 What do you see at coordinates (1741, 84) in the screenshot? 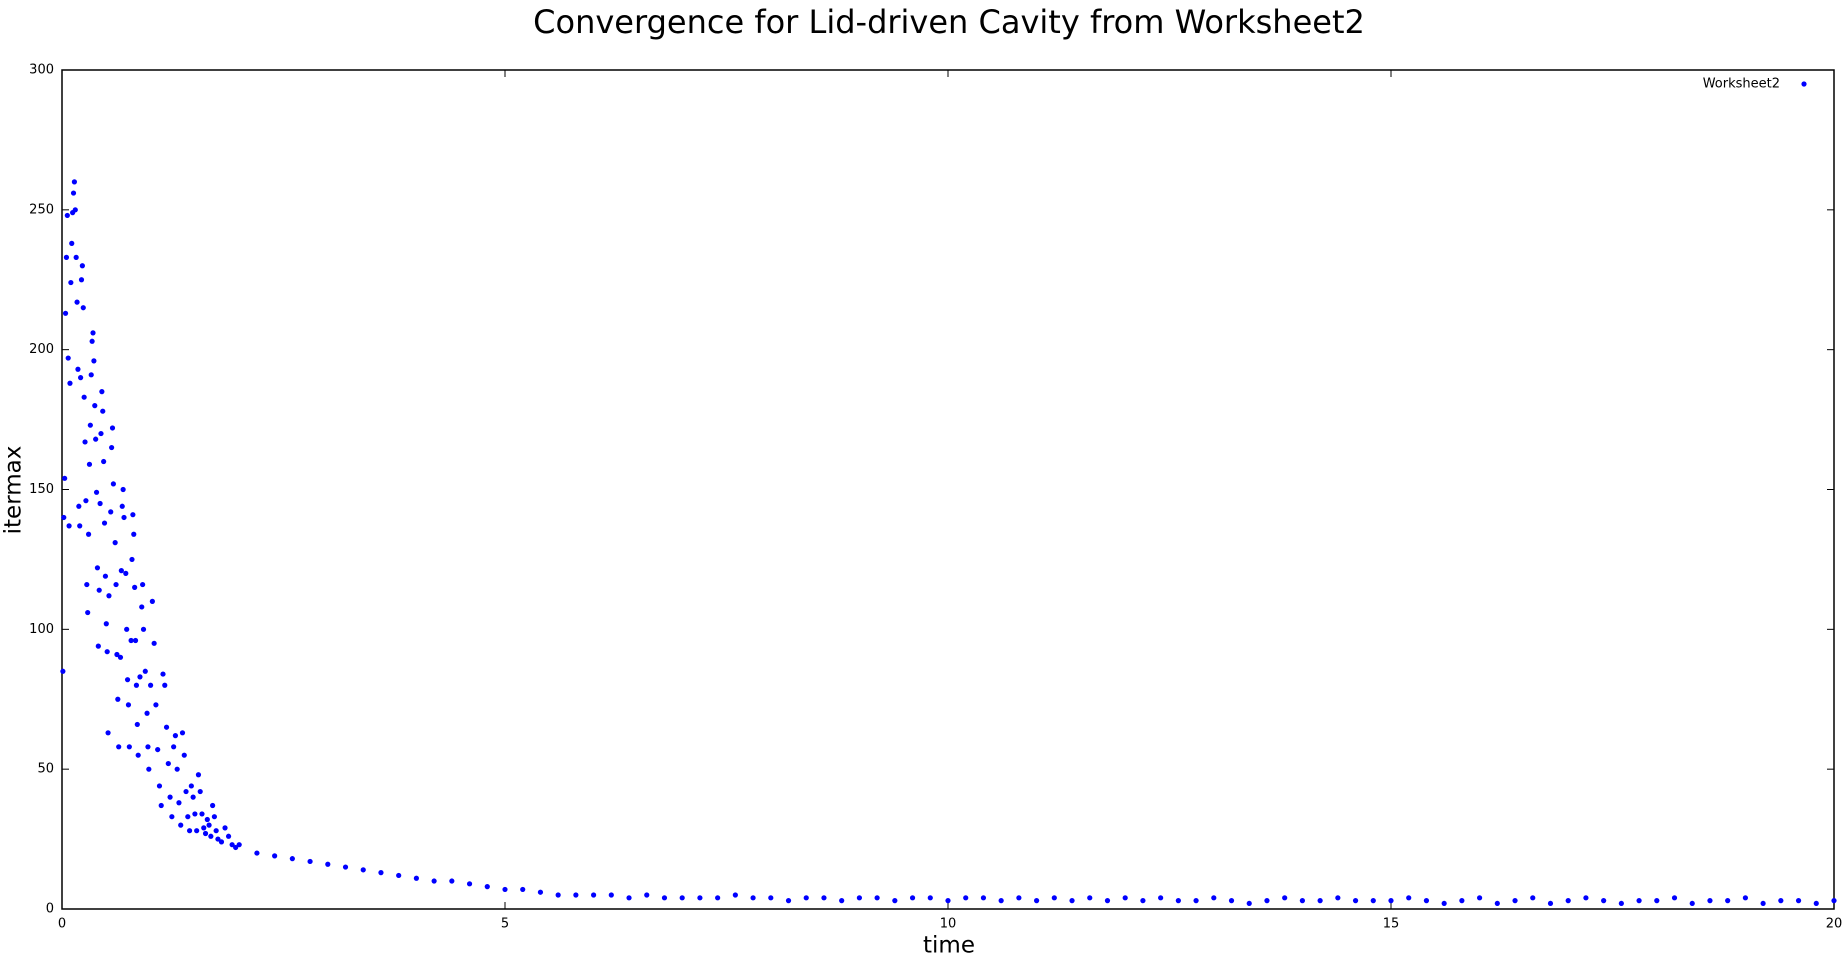
I see `legend-label: Worksheet2` at bounding box center [1741, 84].